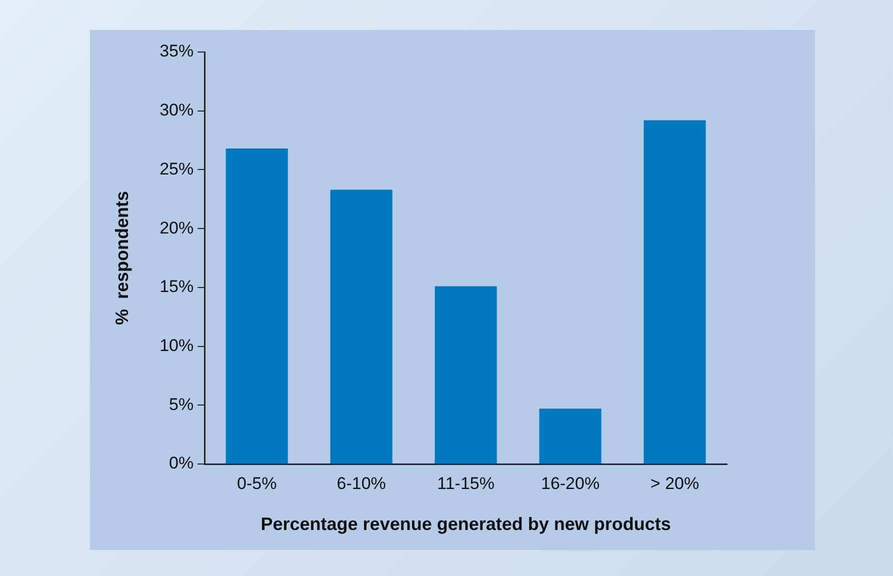 This screenshot has height=576, width=893. What do you see at coordinates (177, 345) in the screenshot?
I see `y-tick-label: 10%` at bounding box center [177, 345].